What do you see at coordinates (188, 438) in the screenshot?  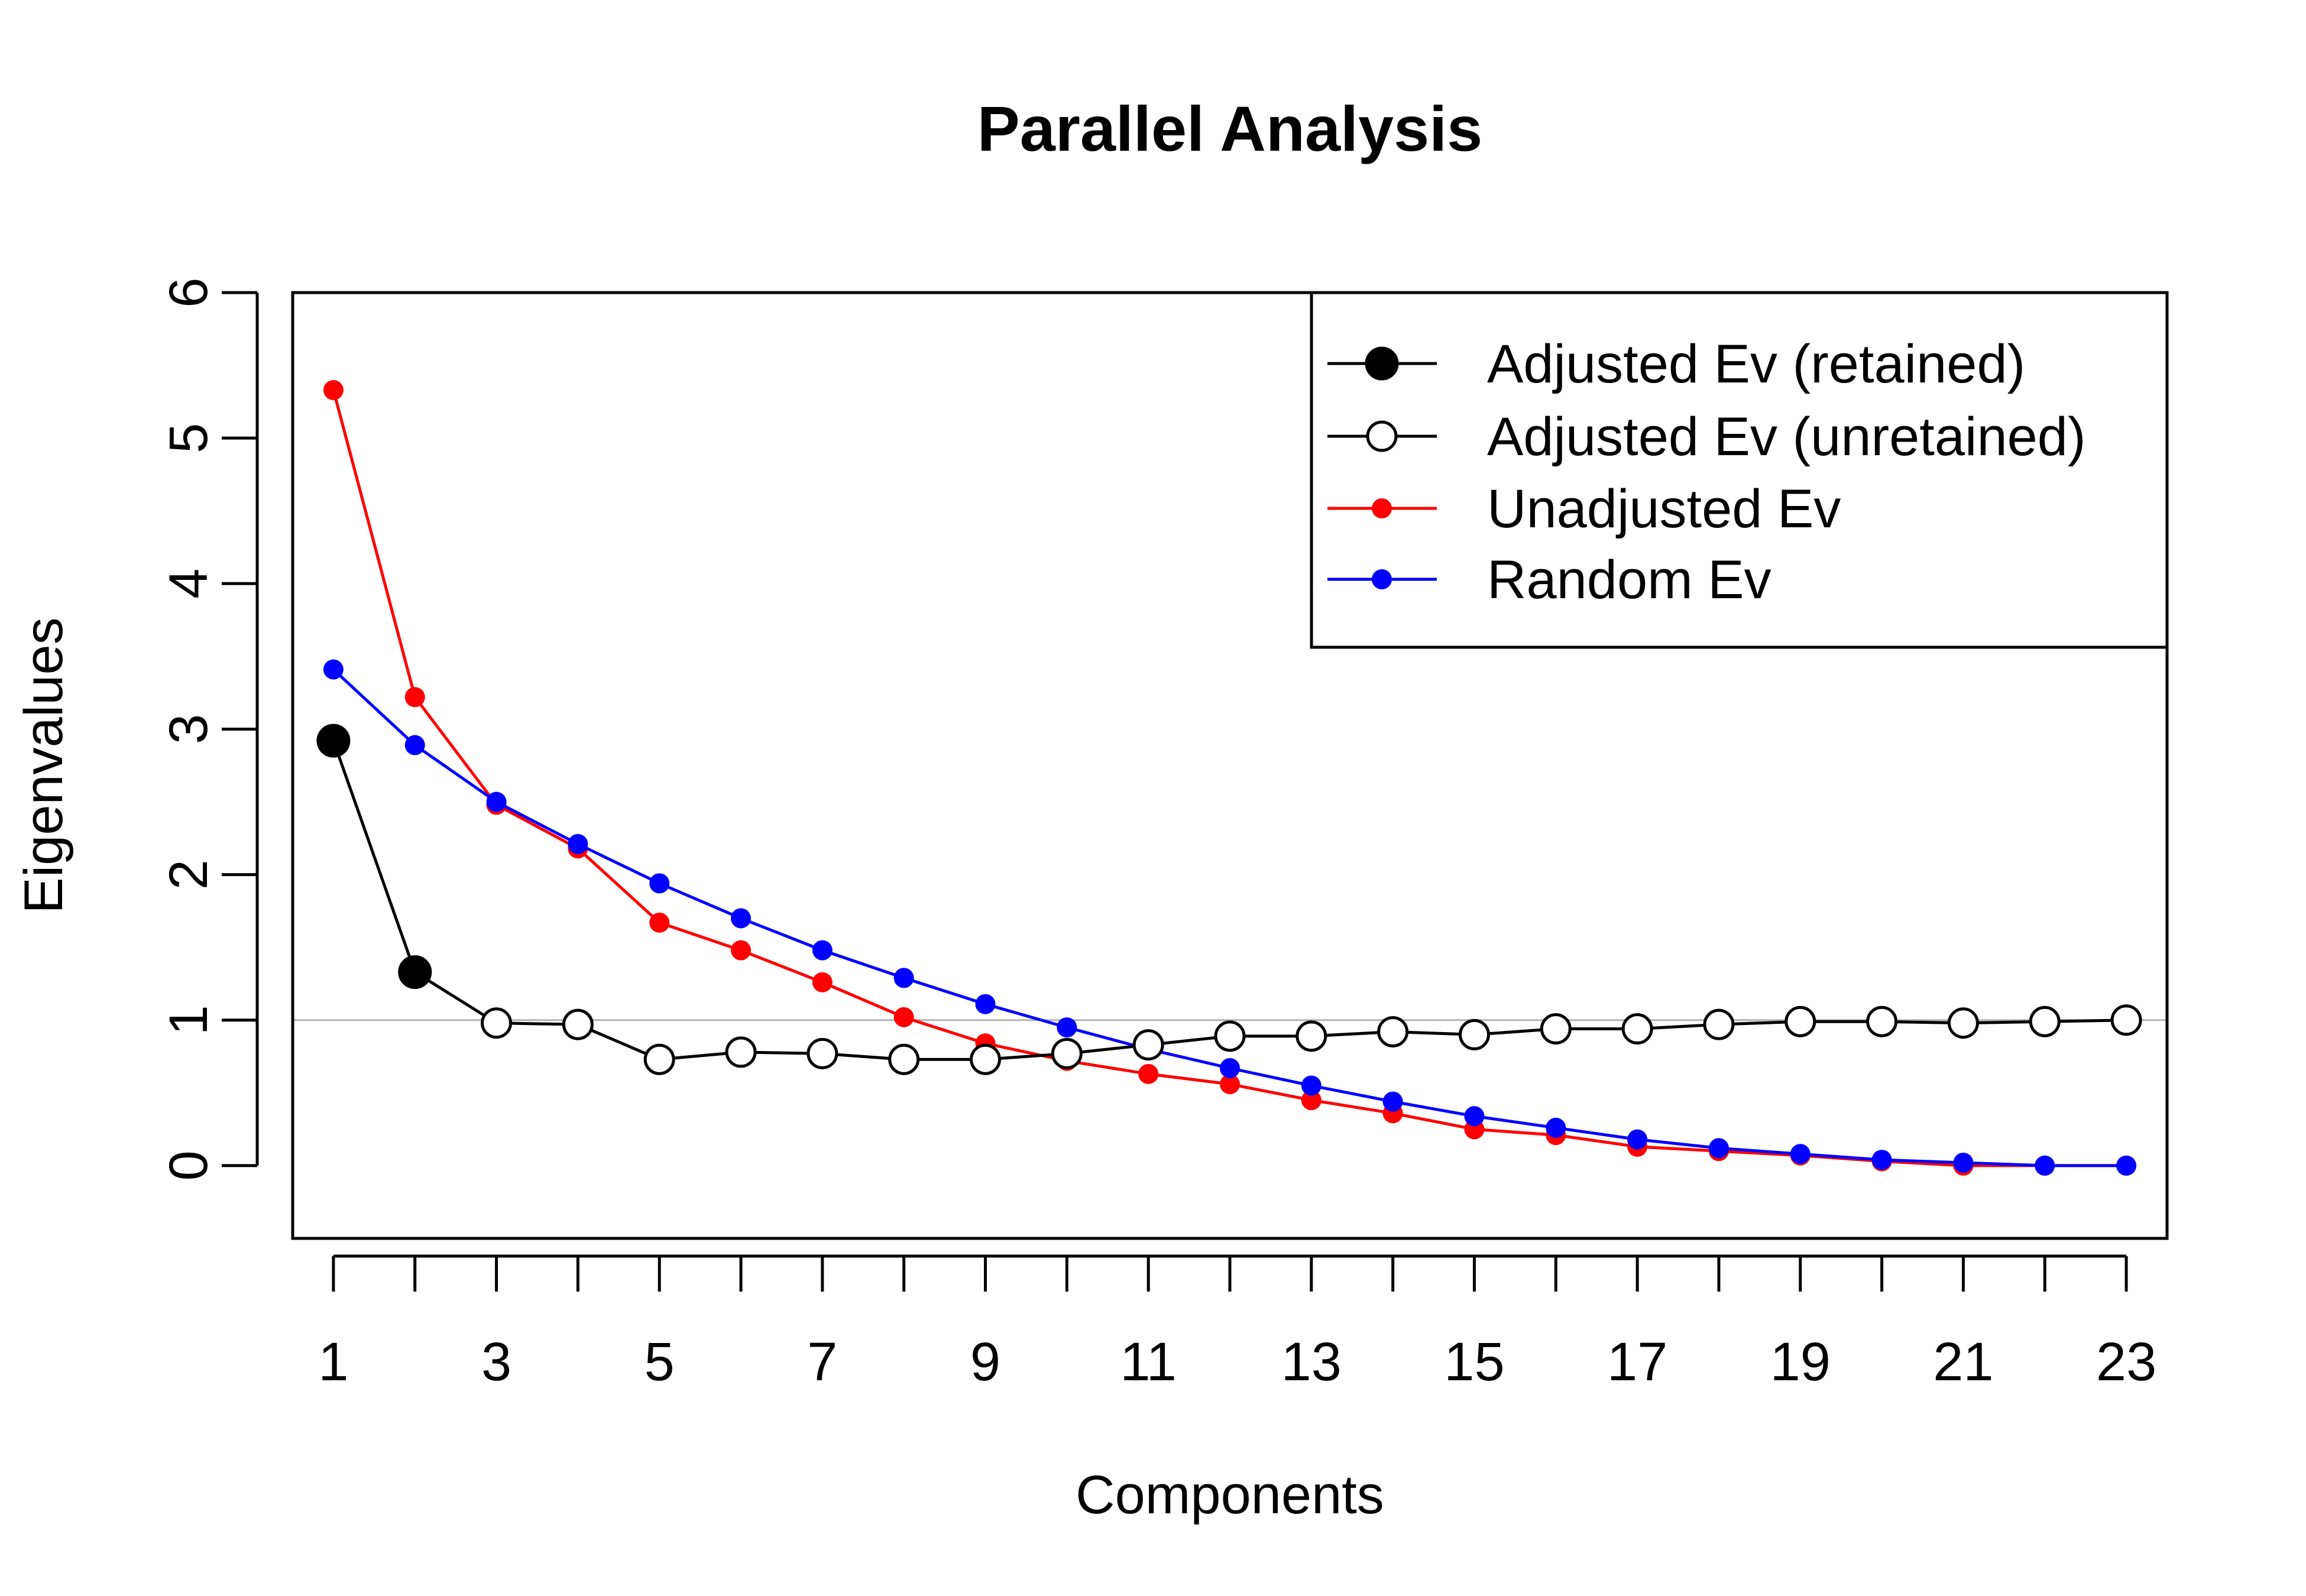 I see `y-tick-label: 5` at bounding box center [188, 438].